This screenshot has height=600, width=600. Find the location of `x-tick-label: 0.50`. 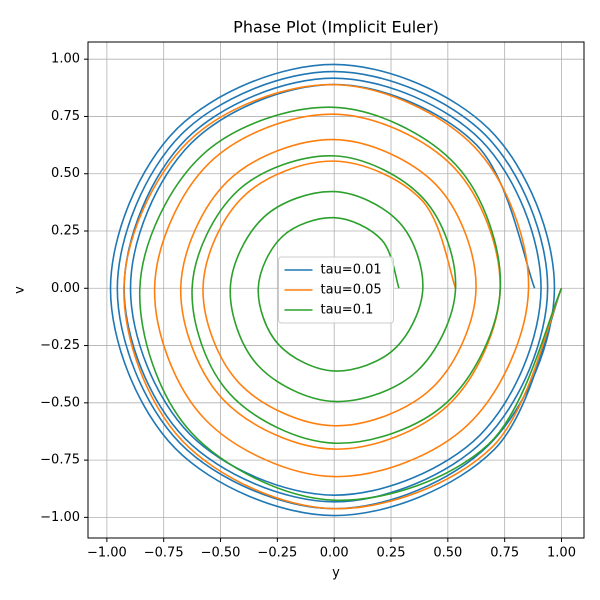

x-tick-label: 0.50 is located at coordinates (447, 553).